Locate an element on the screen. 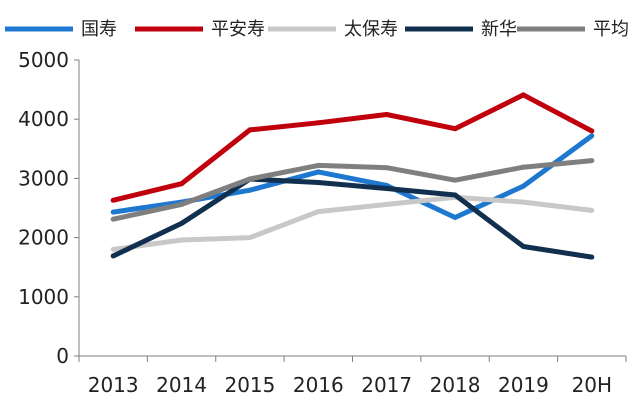 The height and width of the screenshot is (402, 634). x-tick-label: 2018 is located at coordinates (455, 385).